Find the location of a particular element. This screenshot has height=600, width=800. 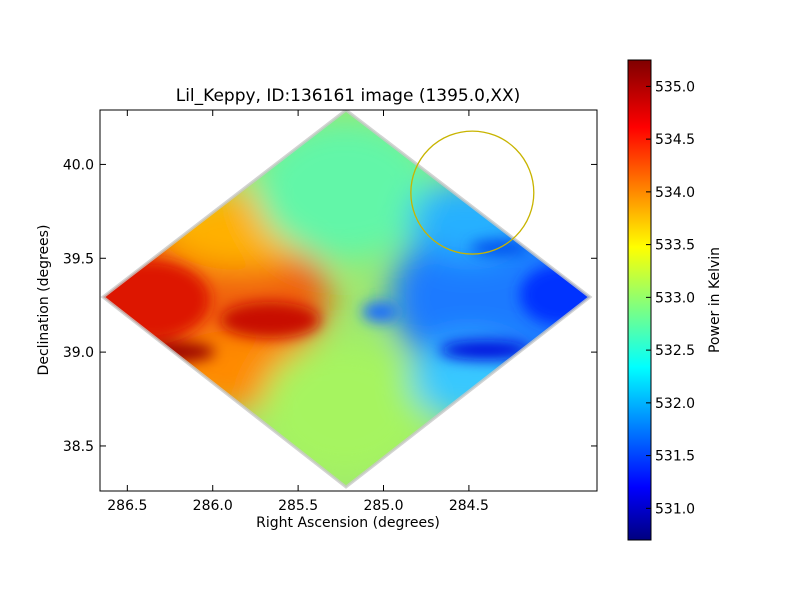

colorbar-tick-label: 532.5 is located at coordinates (675, 351).